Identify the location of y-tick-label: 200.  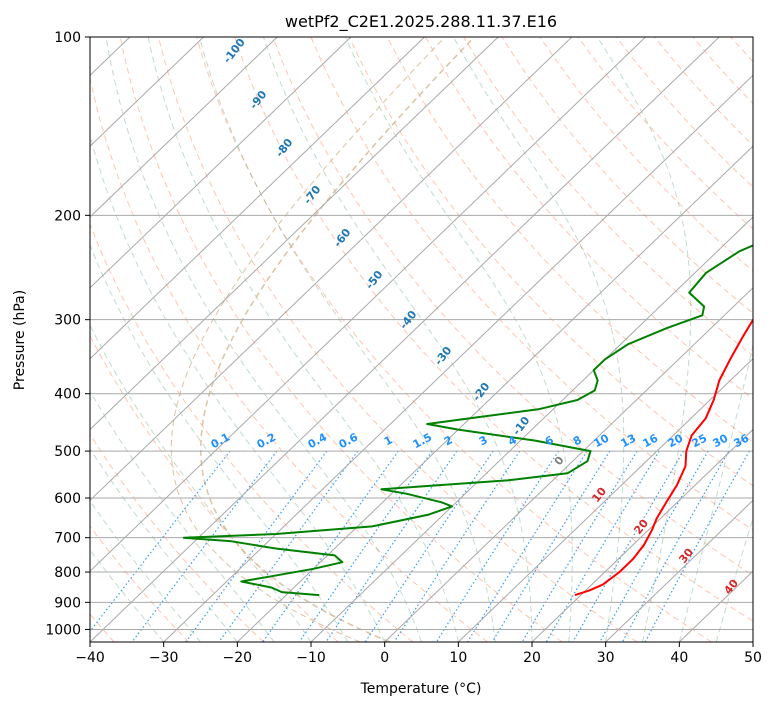
(67, 216).